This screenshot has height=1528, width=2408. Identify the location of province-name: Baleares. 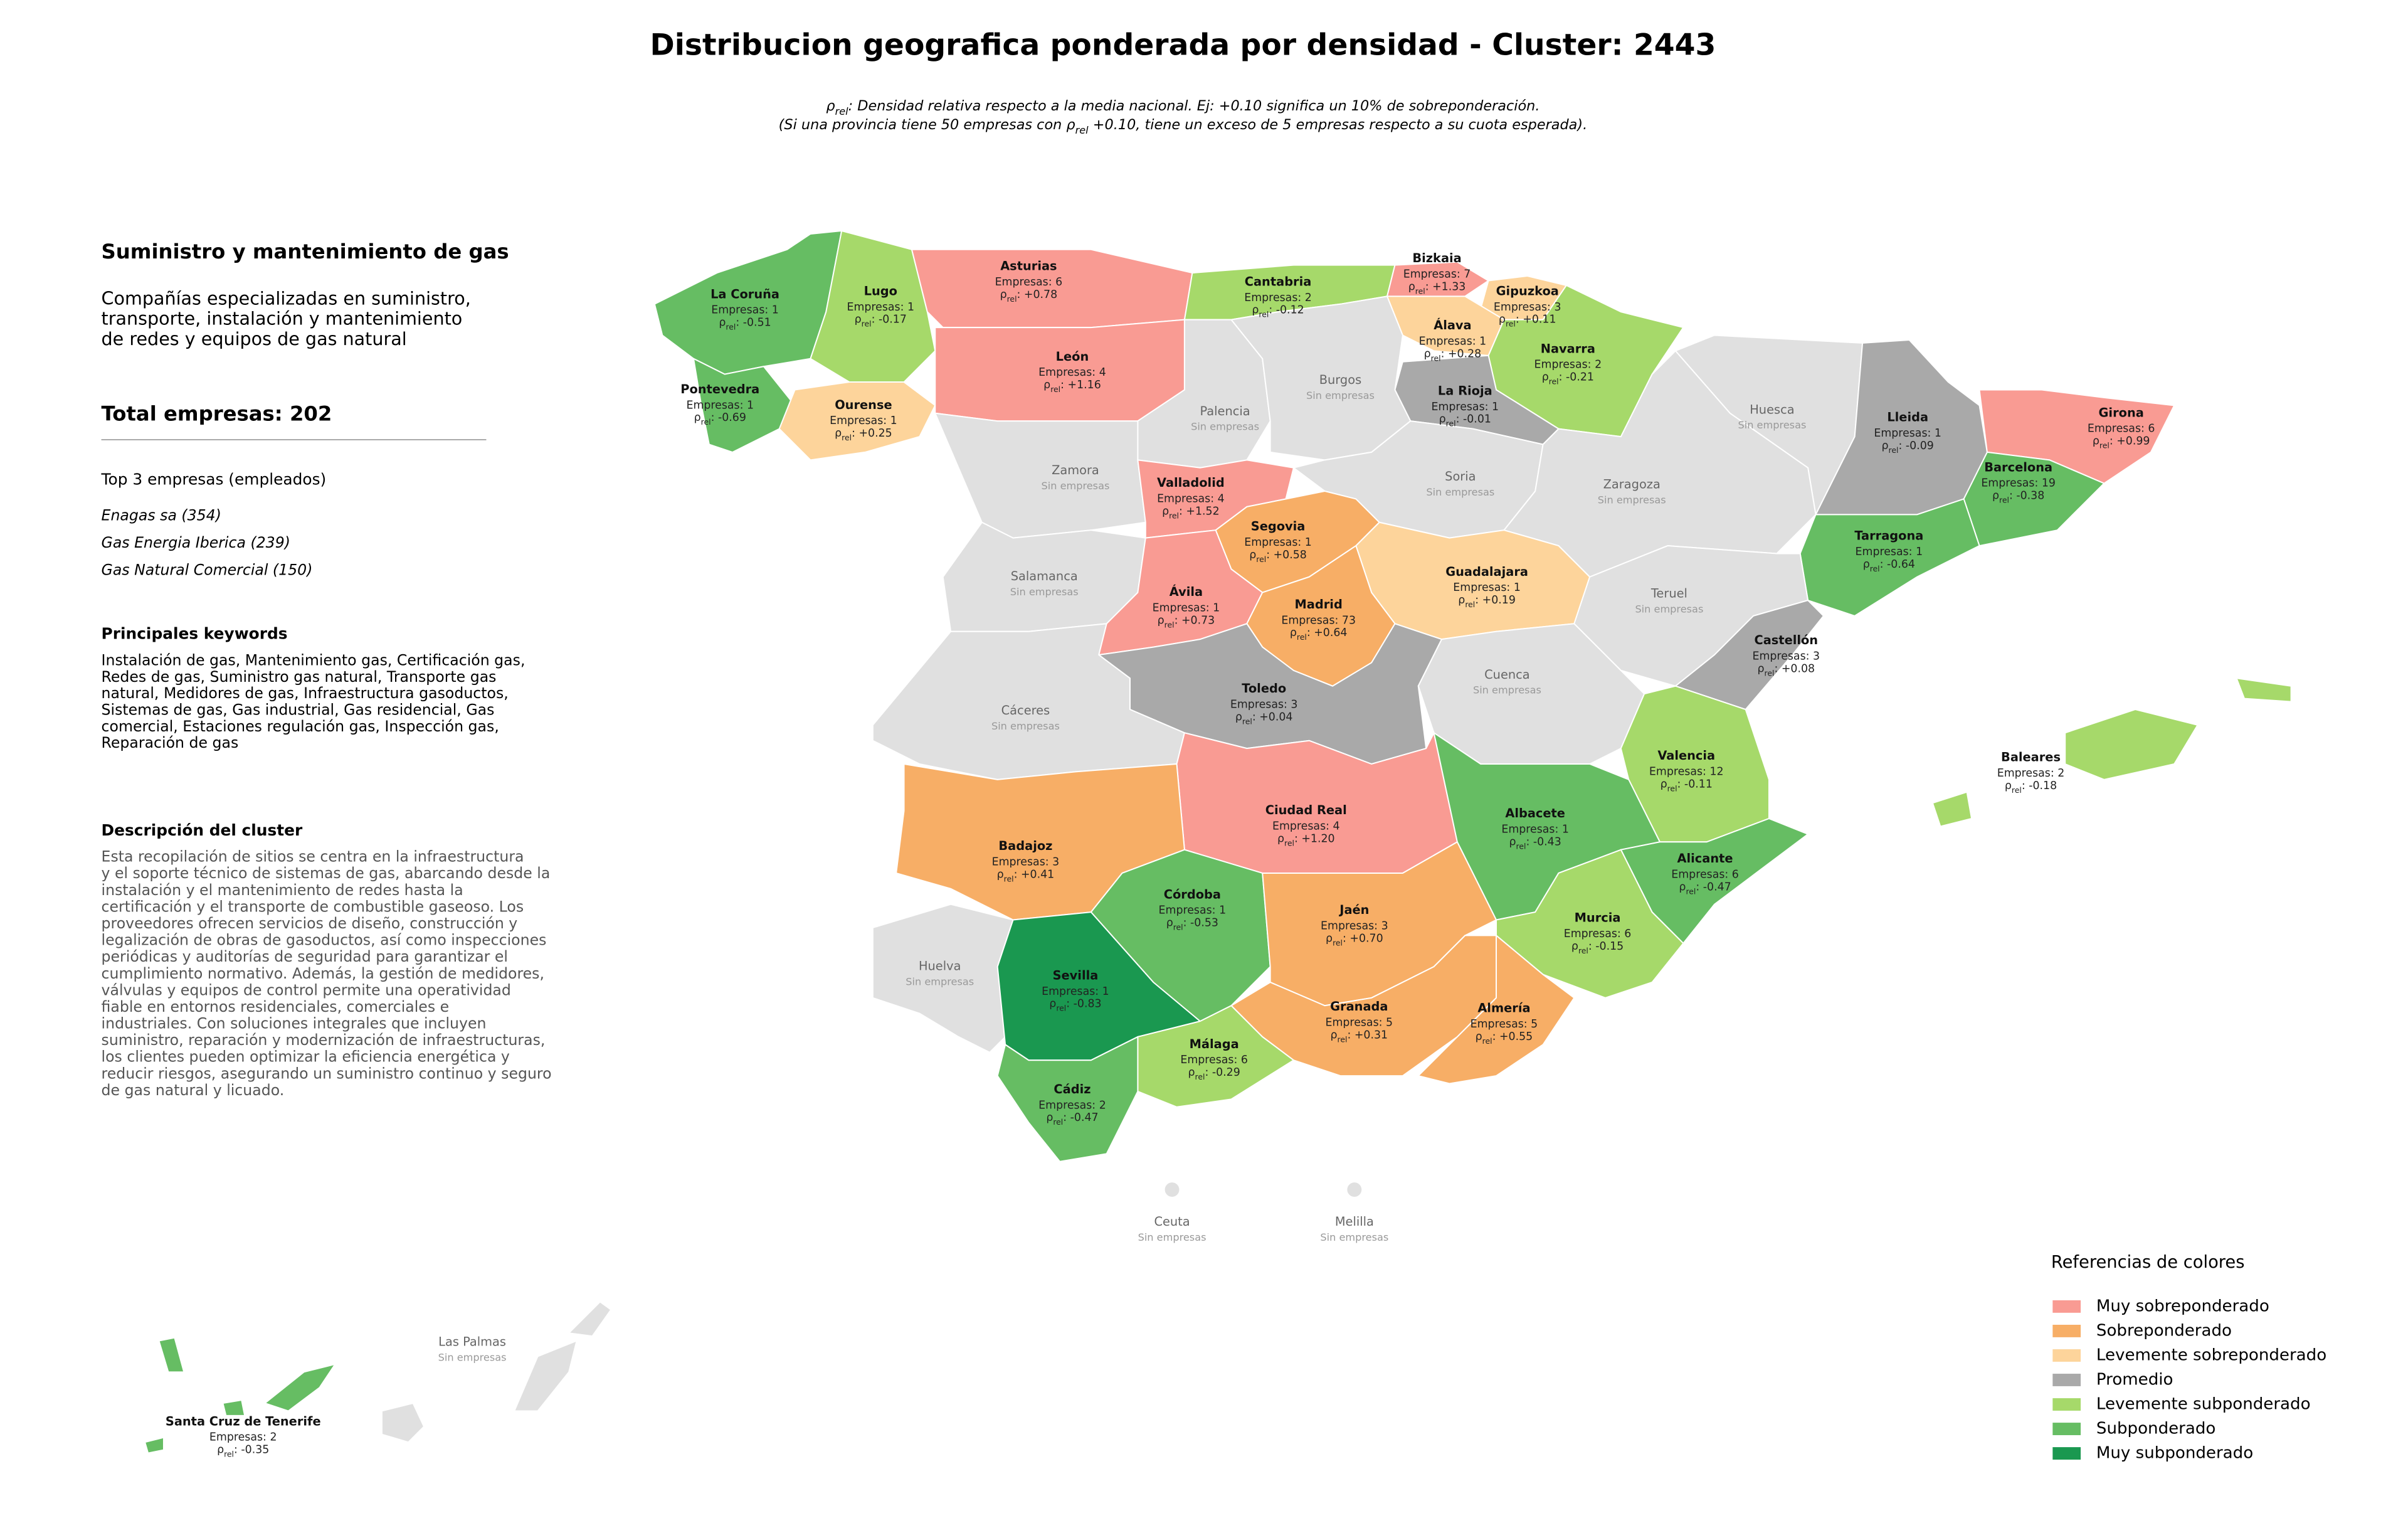
(2031, 757).